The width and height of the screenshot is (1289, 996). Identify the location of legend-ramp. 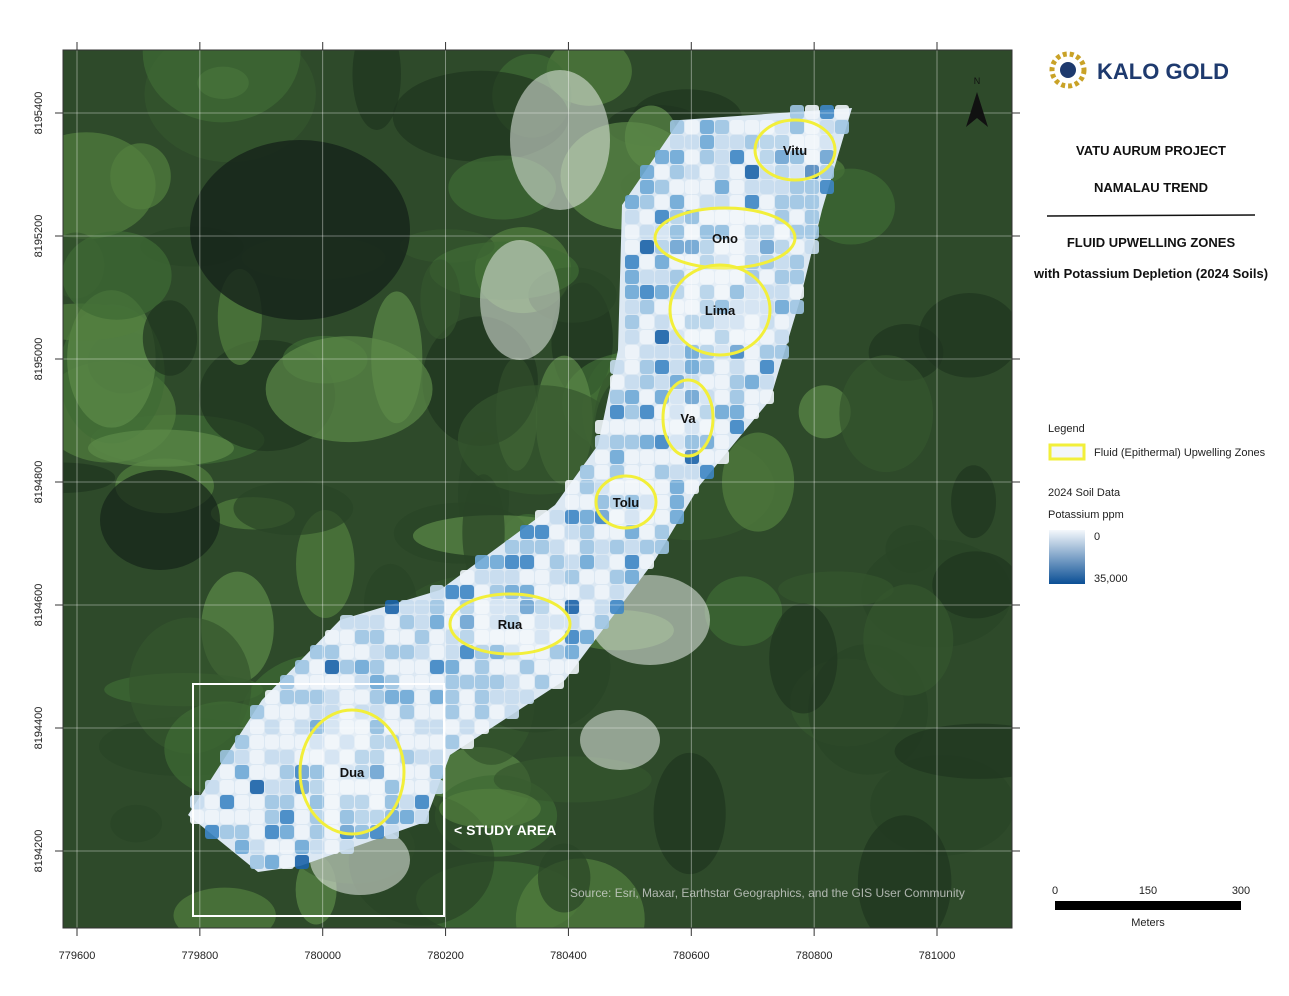
(1067, 557).